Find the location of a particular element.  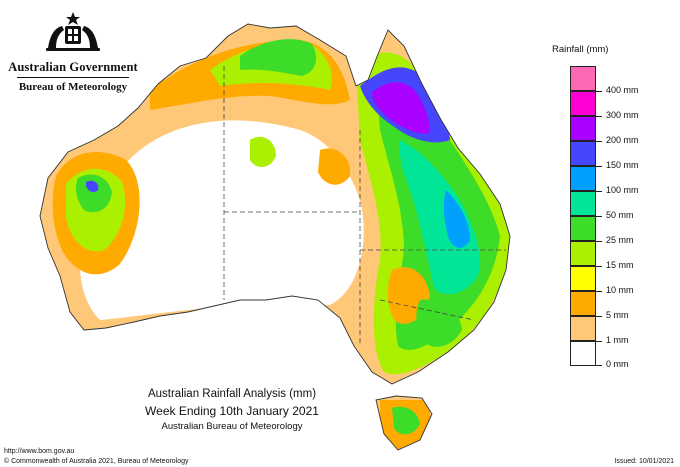

legend-title: Rainfall (mm) is located at coordinates (580, 49).